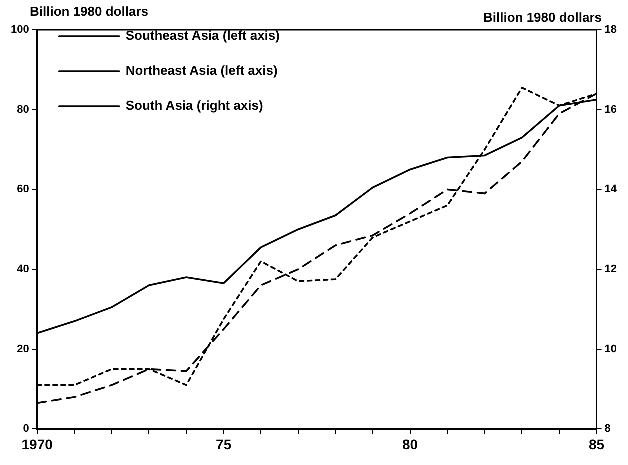 This screenshot has height=465, width=628. I want to click on x-tick-label: 1970, so click(38, 444).